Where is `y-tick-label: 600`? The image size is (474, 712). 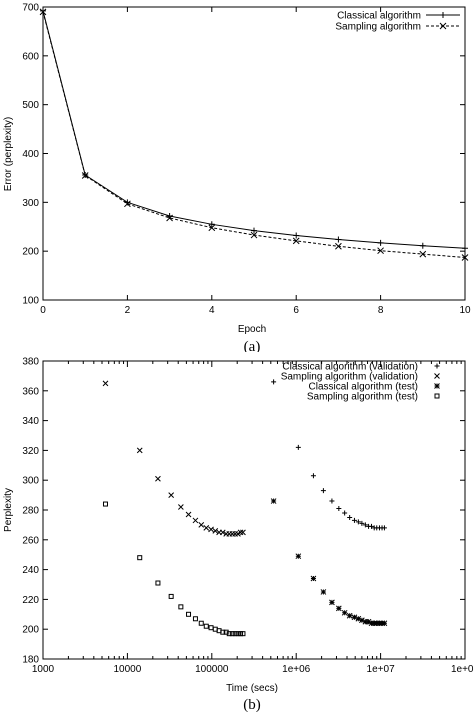 y-tick-label: 600 is located at coordinates (30, 56).